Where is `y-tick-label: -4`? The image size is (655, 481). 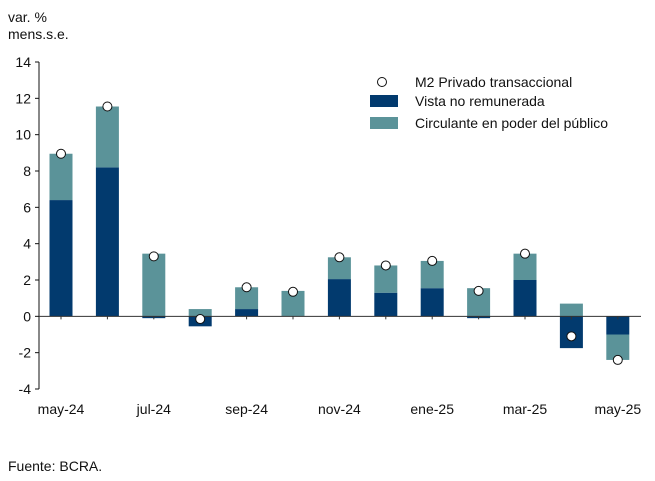 y-tick-label: -4 is located at coordinates (25, 389).